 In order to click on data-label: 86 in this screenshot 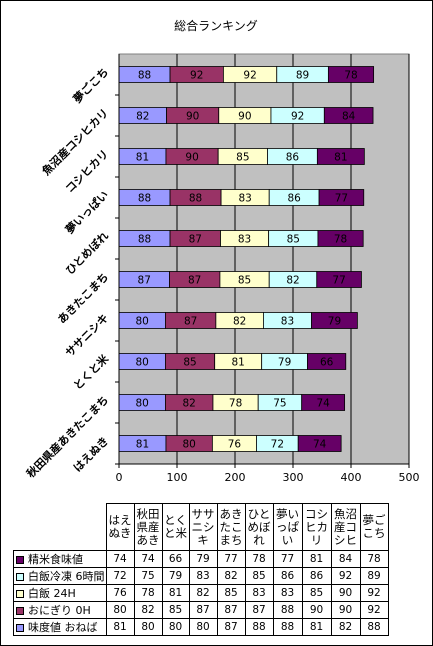, I will do `click(293, 158)`.